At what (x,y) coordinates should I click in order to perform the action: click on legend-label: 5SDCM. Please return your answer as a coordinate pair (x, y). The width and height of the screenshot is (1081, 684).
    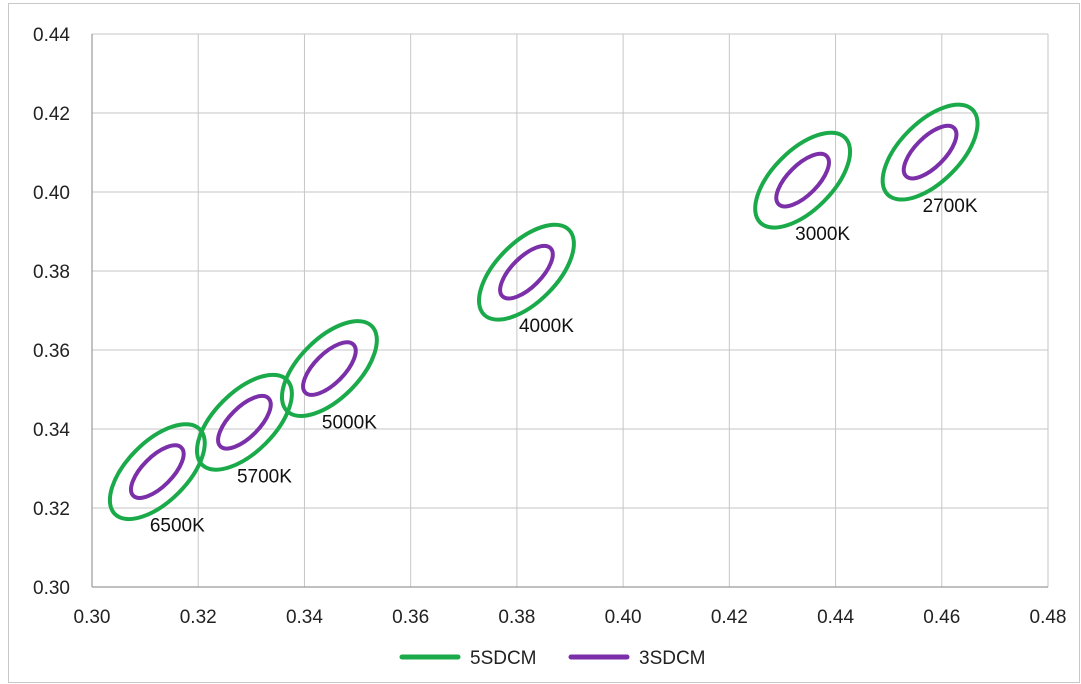
    Looking at the image, I should click on (503, 658).